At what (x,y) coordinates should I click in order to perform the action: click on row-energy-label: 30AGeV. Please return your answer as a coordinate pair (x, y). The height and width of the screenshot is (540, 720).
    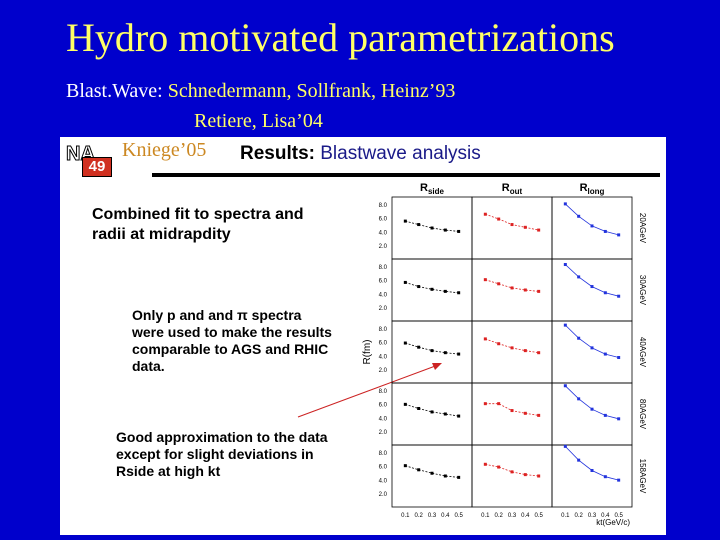
    Looking at the image, I should click on (642, 290).